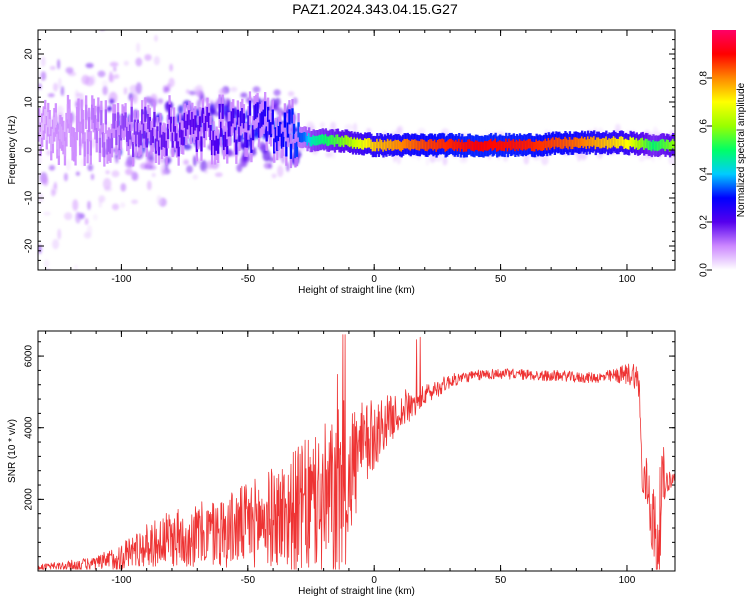 Image resolution: width=750 pixels, height=600 pixels. I want to click on spectrogram-y-label: Frequency (Hz), so click(12, 150).